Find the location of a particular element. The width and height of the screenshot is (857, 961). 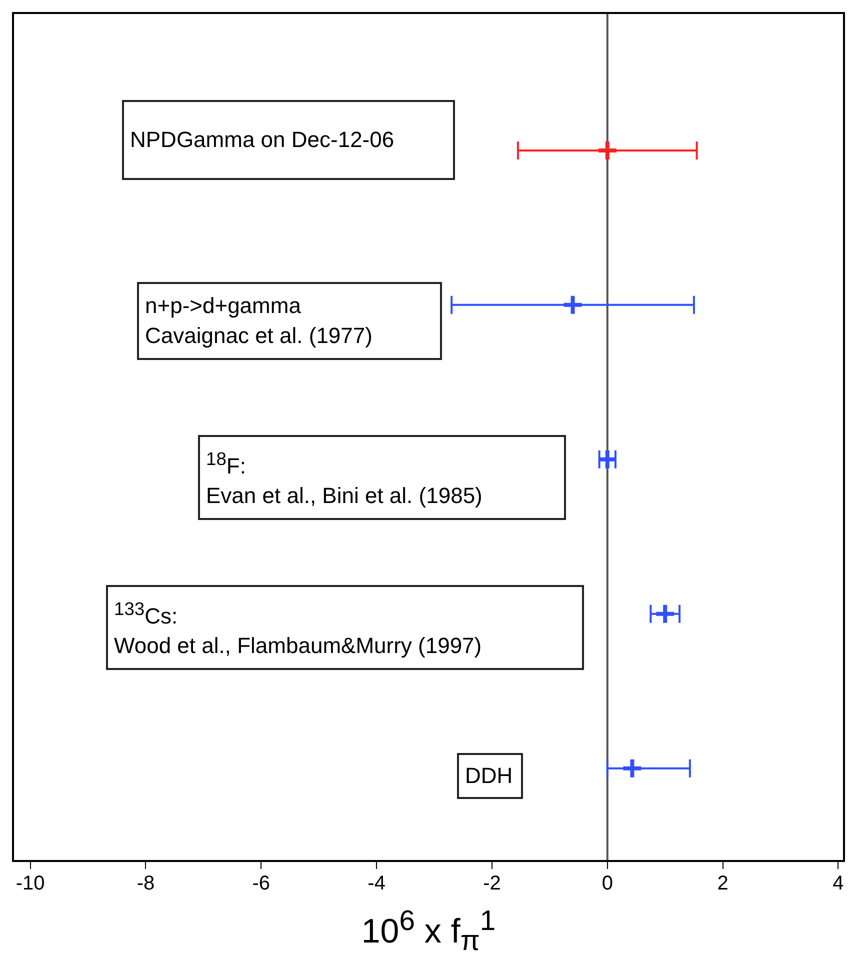

x-tick-label: -10 is located at coordinates (30, 883).